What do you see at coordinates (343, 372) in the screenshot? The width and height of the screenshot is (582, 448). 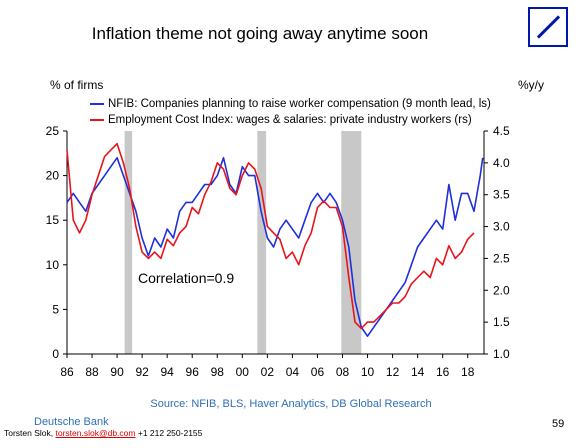 I see `x-tick-label: 08` at bounding box center [343, 372].